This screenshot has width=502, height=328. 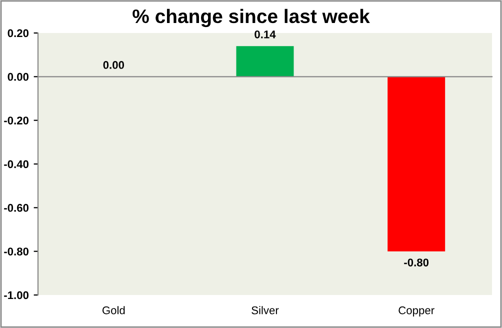 What do you see at coordinates (16, 120) in the screenshot?
I see `y-tick-label: -0.20` at bounding box center [16, 120].